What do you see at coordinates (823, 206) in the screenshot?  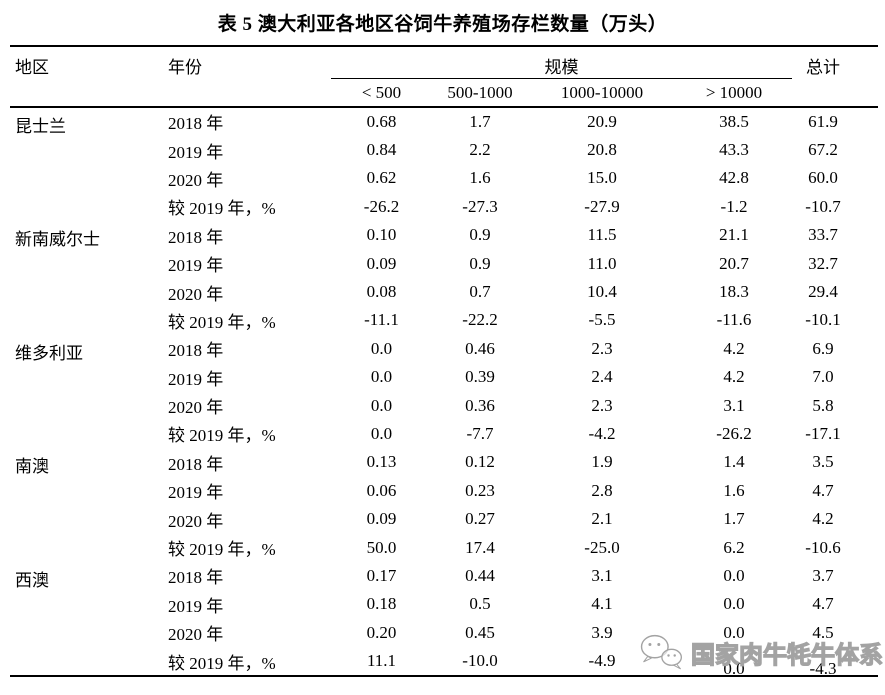 I see `cell-text: -10.7` at bounding box center [823, 206].